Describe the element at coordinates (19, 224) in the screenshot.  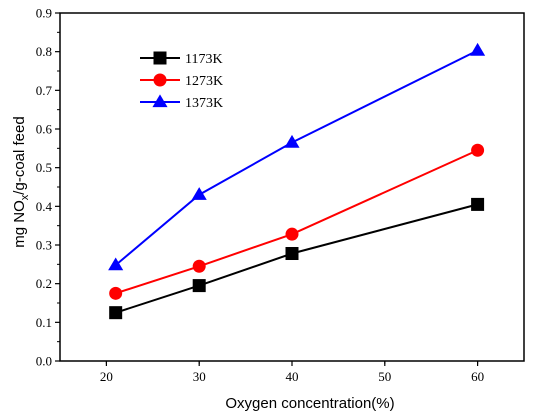
I see `y-axis-title-main: mg NO` at that location.